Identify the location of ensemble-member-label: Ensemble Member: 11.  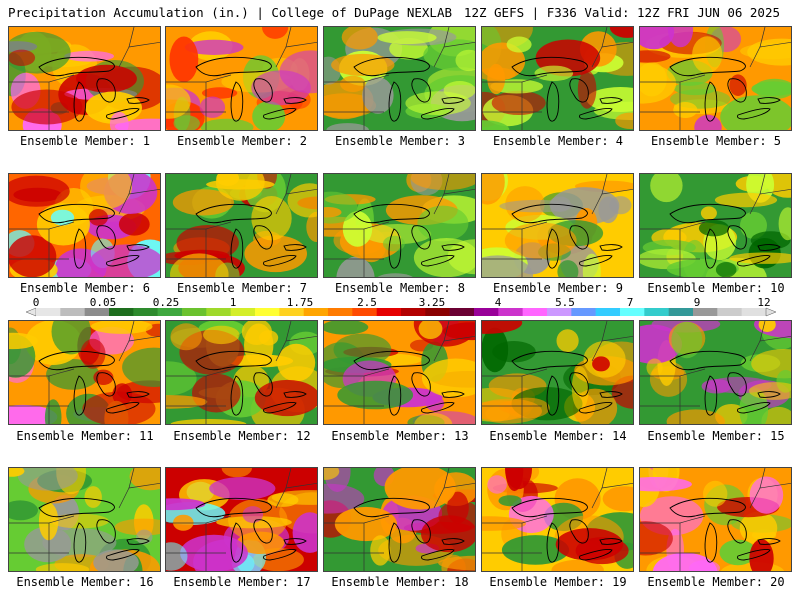
(85, 436).